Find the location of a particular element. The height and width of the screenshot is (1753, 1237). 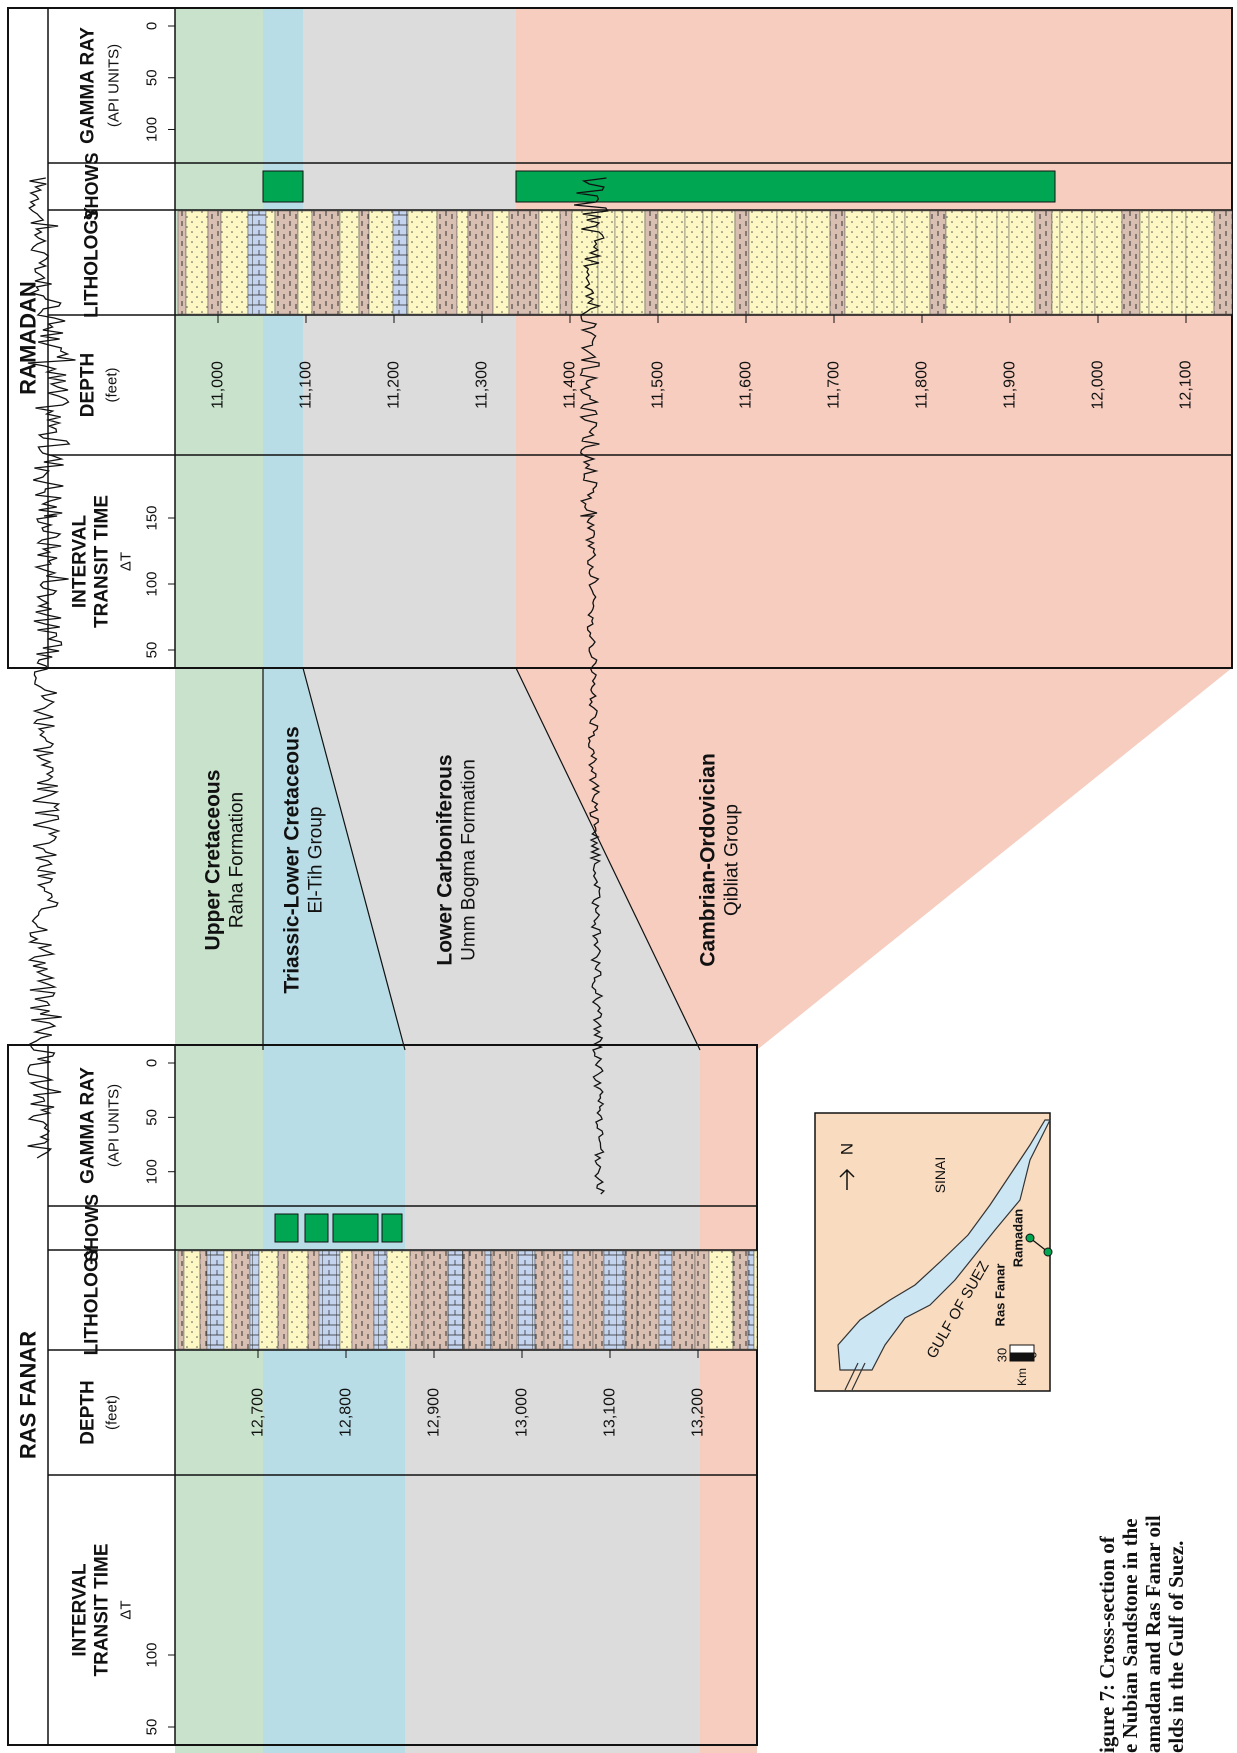

ras-fanar-map-label: Ras Fanar is located at coordinates (1000, 1295).